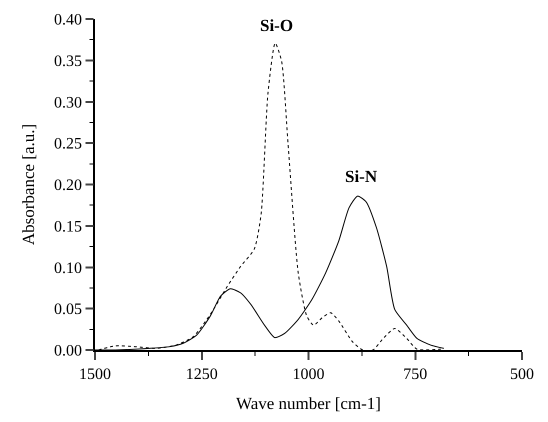 This screenshot has width=548, height=422. Describe the element at coordinates (361, 176) in the screenshot. I see `annotation: Si-N` at that location.